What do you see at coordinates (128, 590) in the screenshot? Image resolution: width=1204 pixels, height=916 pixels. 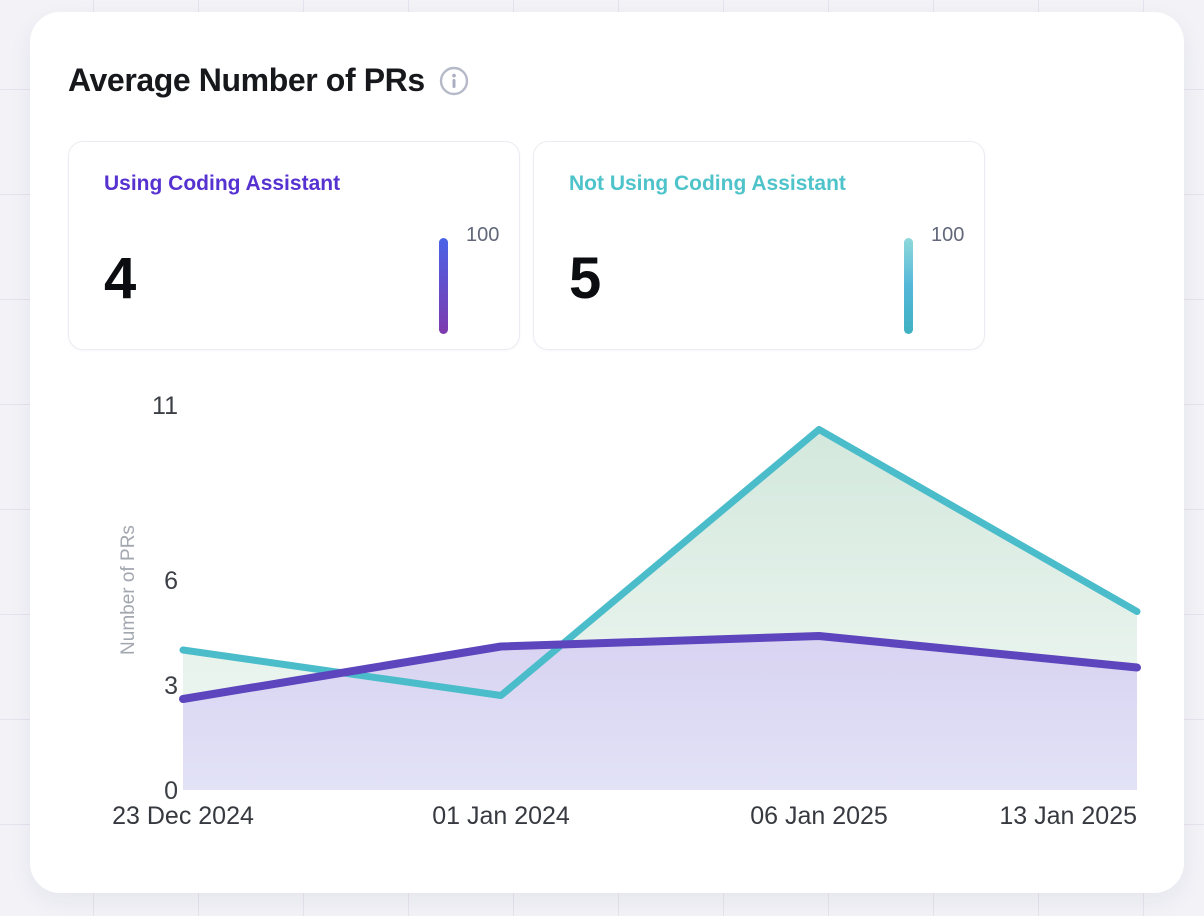 I see `y-axis-label: Number of PRs` at bounding box center [128, 590].